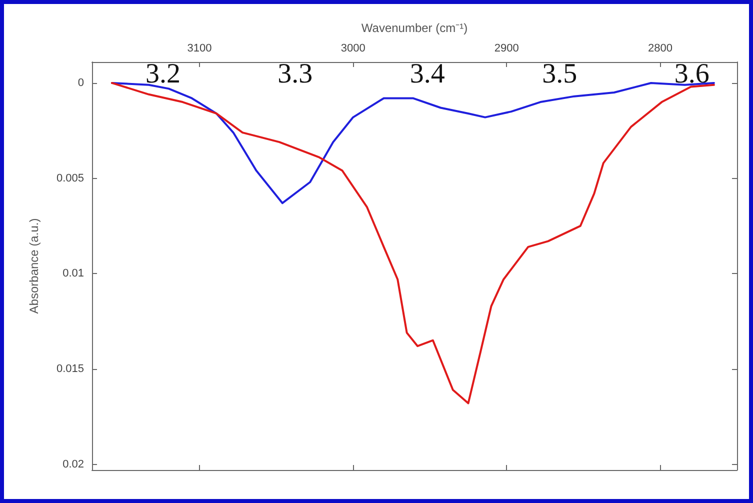 This screenshot has height=503, width=753. Describe the element at coordinates (162, 74) in the screenshot. I see `annotation: 3.2` at that location.